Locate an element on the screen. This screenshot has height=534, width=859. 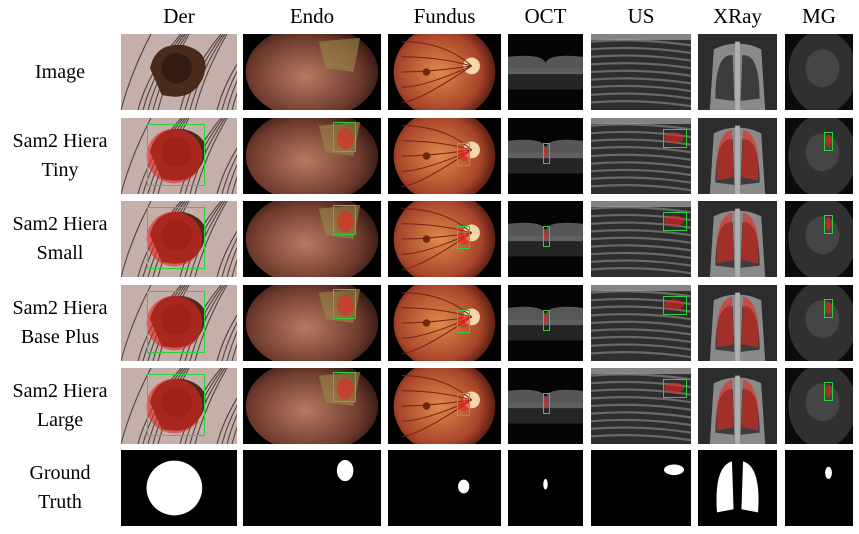
row-label-line2: Tiny is located at coordinates (60, 170).